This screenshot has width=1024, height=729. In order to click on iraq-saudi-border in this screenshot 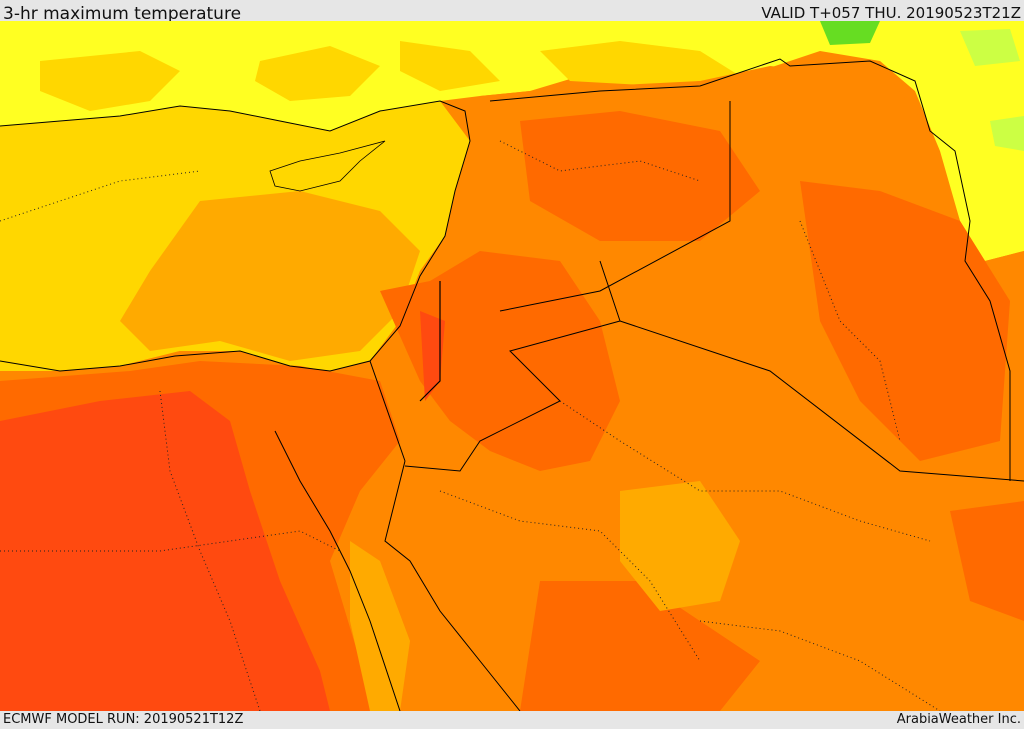, I will do `click(821, 401)`.